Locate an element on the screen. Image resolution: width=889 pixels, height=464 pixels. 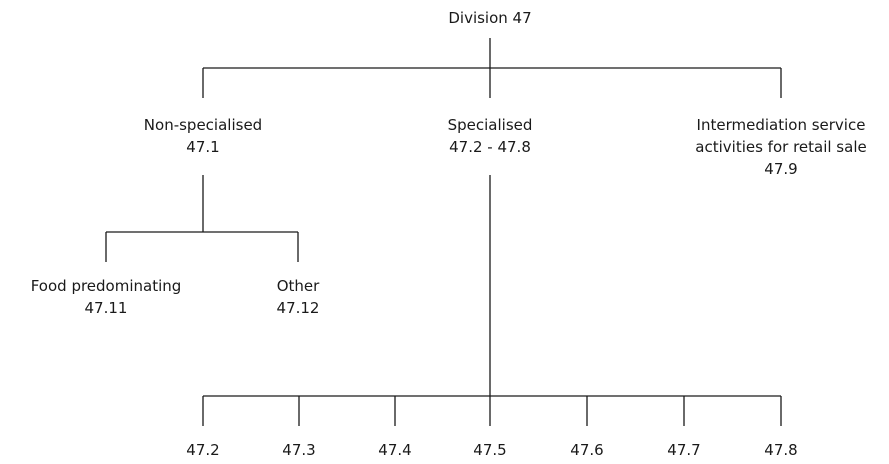
node-specialised-code: 47.2 - 47.8 is located at coordinates (490, 147).